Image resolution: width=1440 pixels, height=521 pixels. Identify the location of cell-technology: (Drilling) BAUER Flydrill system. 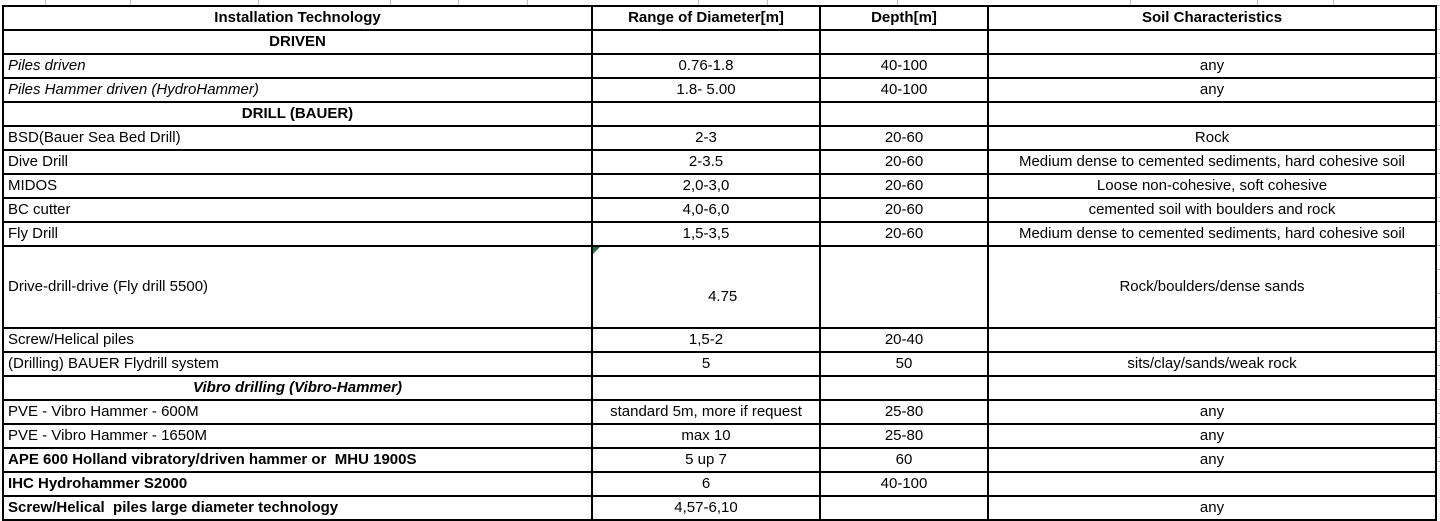
(297, 364).